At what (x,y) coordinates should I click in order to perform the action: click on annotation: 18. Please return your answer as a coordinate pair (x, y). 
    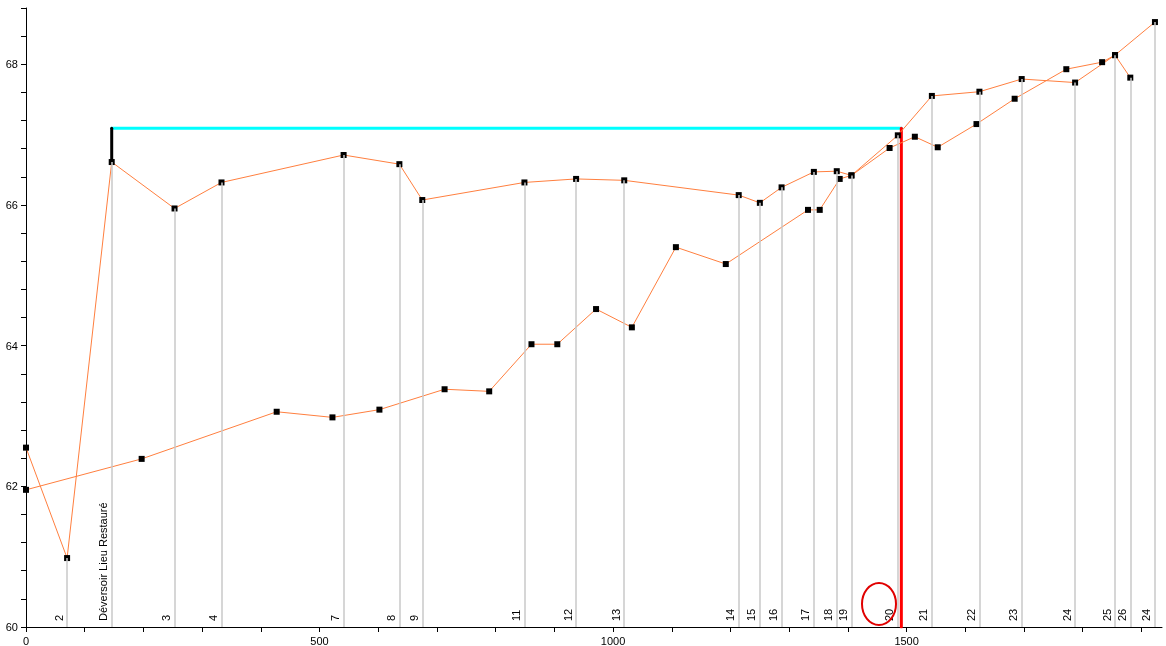
    Looking at the image, I should click on (828, 614).